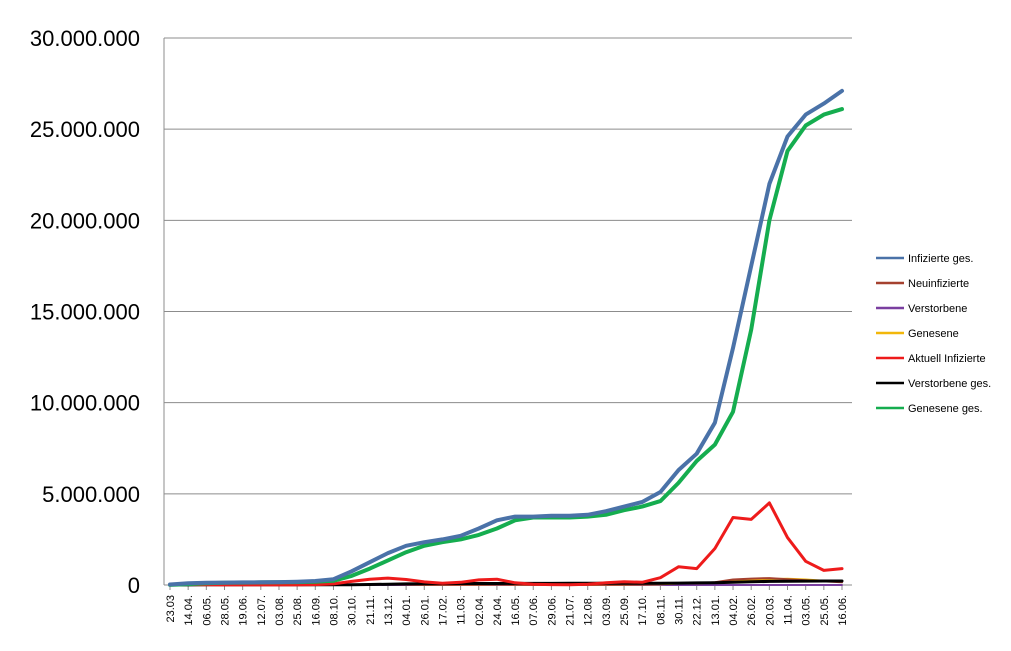  I want to click on x-tick-label: 24.04., so click(498, 610).